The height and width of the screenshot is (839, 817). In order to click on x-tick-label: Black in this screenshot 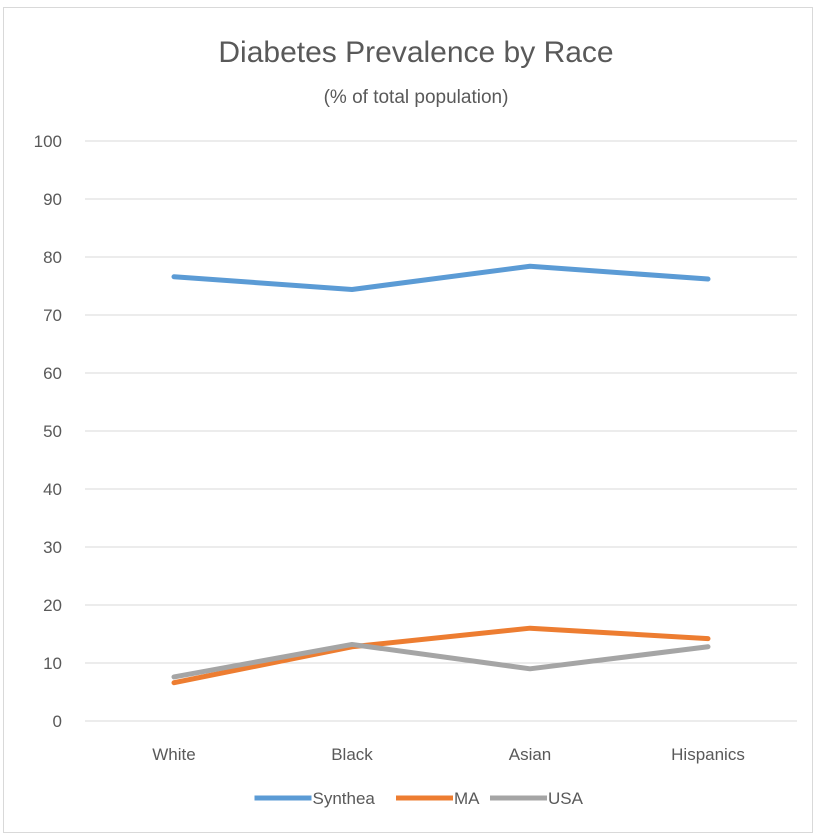, I will do `click(352, 754)`.